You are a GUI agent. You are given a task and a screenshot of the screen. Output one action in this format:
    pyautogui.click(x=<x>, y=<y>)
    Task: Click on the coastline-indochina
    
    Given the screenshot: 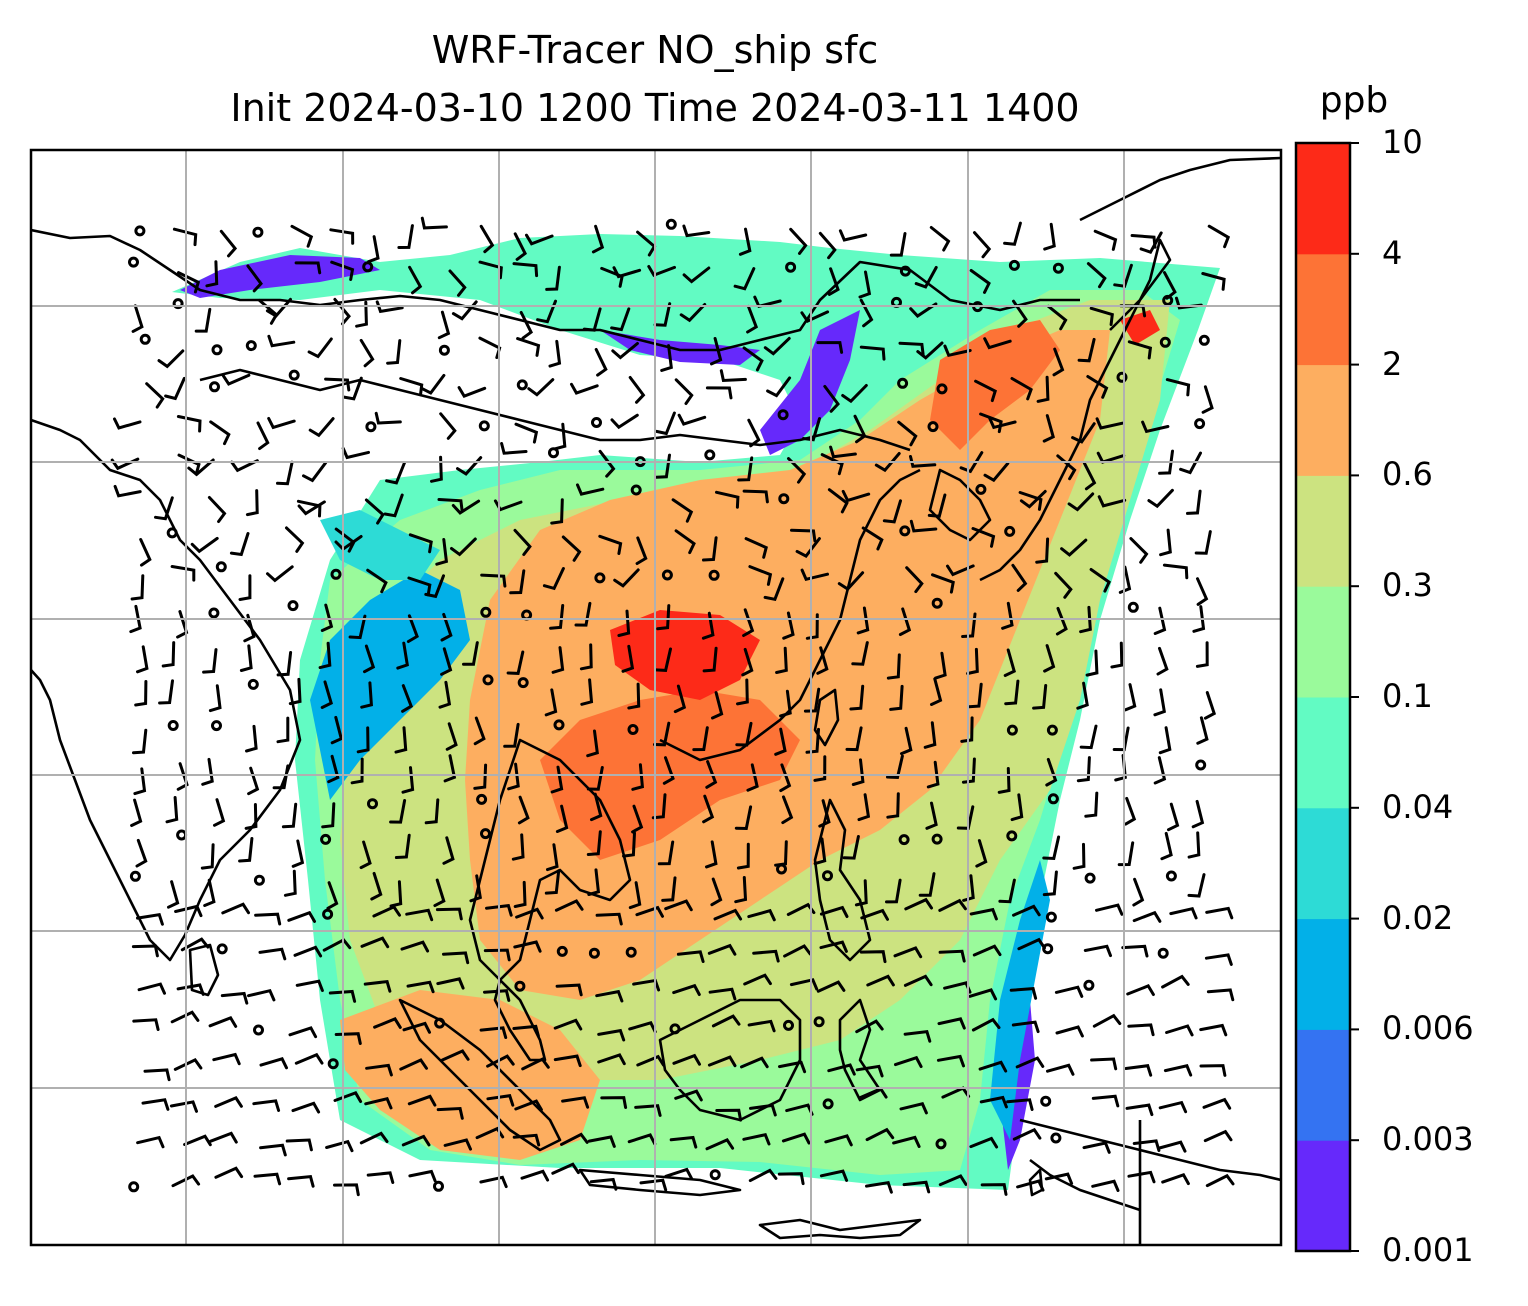 What is the action you would take?
    pyautogui.click(x=550, y=860)
    